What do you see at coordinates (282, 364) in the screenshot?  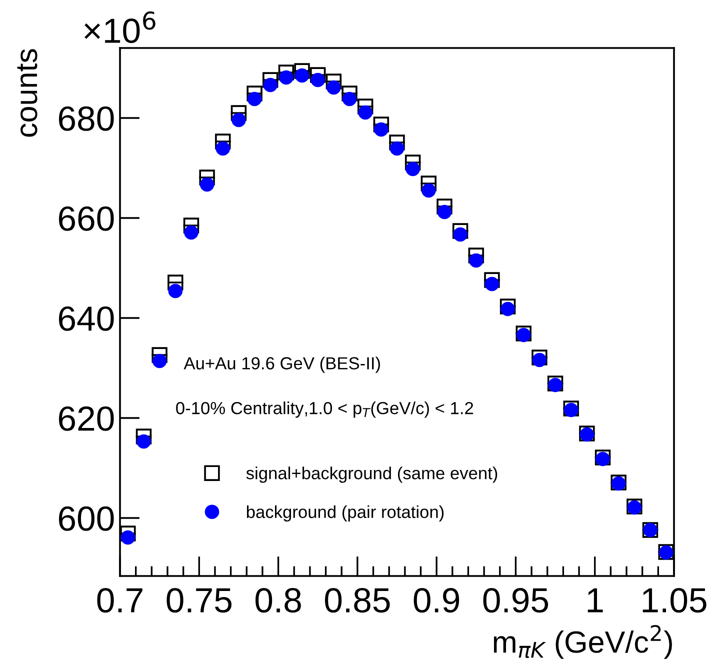 I see `annotation: Au+Au 19.6 GeV (BES-II)` at bounding box center [282, 364].